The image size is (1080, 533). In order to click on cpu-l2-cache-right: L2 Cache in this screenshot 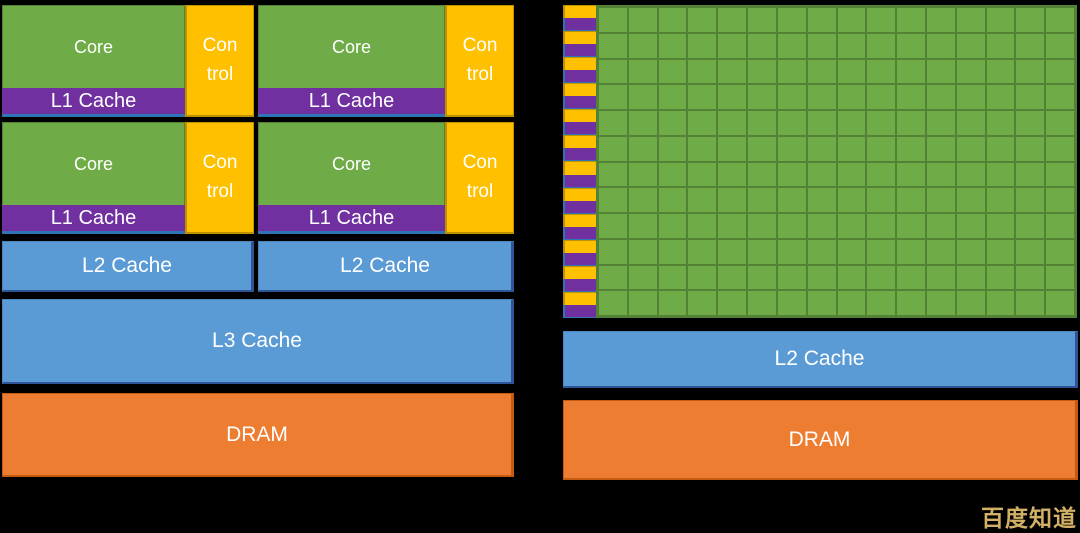, I will do `click(386, 266)`.